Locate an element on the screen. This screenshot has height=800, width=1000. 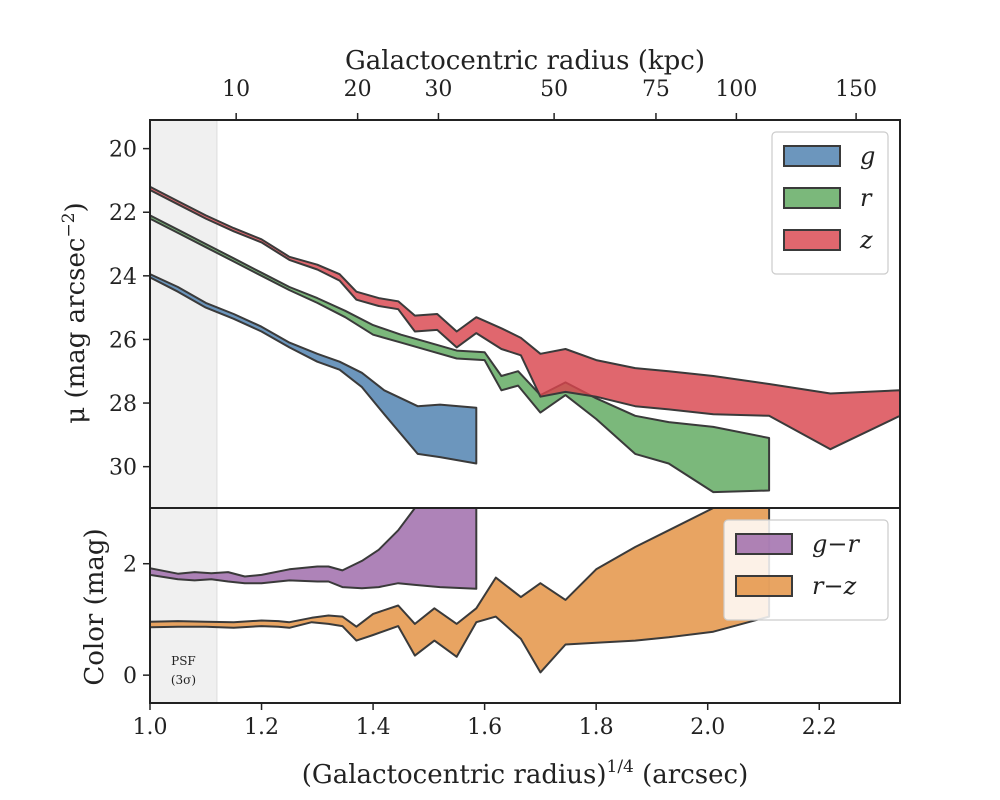
legend-swatch-r is located at coordinates (812, 198).